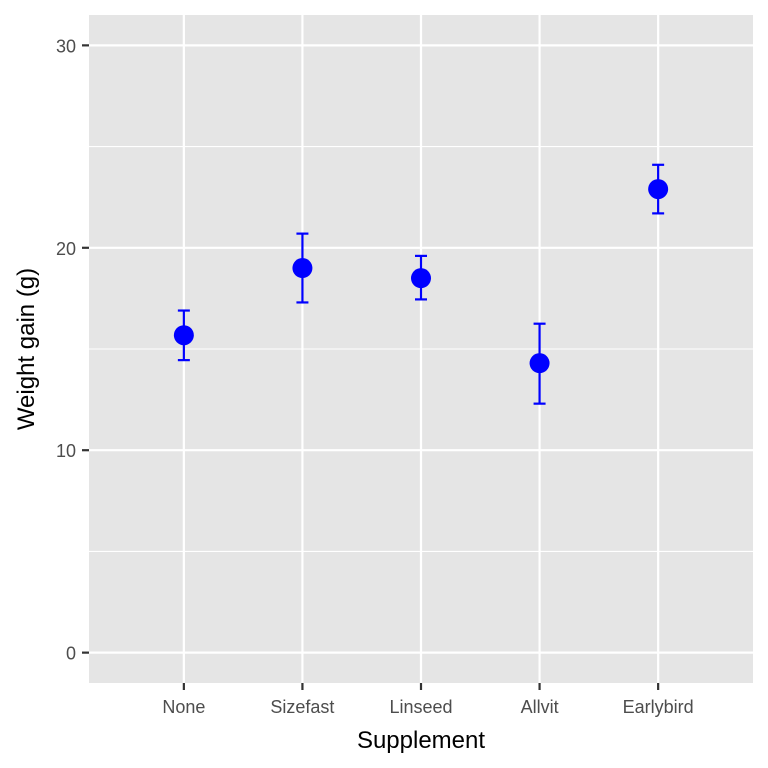 Image resolution: width=768 pixels, height=768 pixels. I want to click on x-tick-label: Allvit, so click(540, 707).